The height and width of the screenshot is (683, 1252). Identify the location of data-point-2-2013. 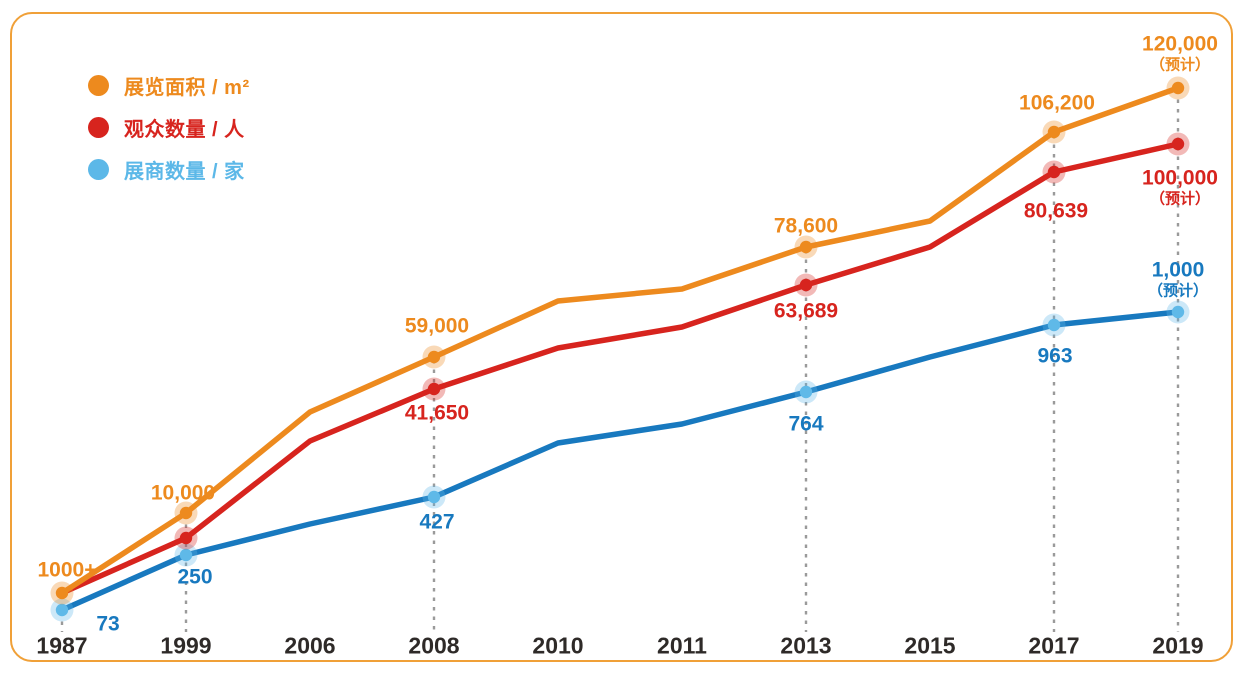
(806, 392).